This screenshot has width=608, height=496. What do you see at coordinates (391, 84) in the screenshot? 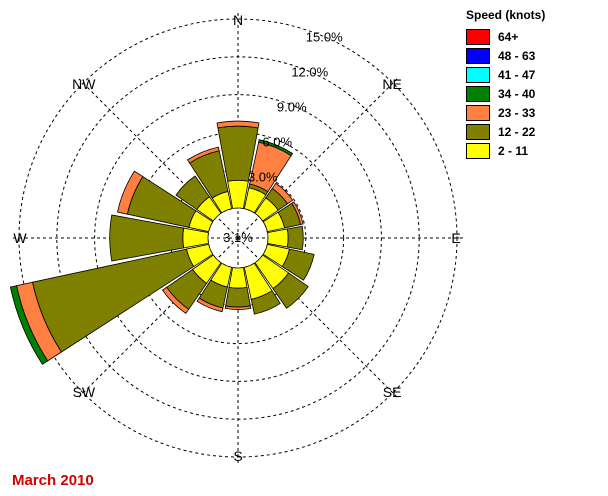
I see `compass-label-ne: NE` at bounding box center [391, 84].